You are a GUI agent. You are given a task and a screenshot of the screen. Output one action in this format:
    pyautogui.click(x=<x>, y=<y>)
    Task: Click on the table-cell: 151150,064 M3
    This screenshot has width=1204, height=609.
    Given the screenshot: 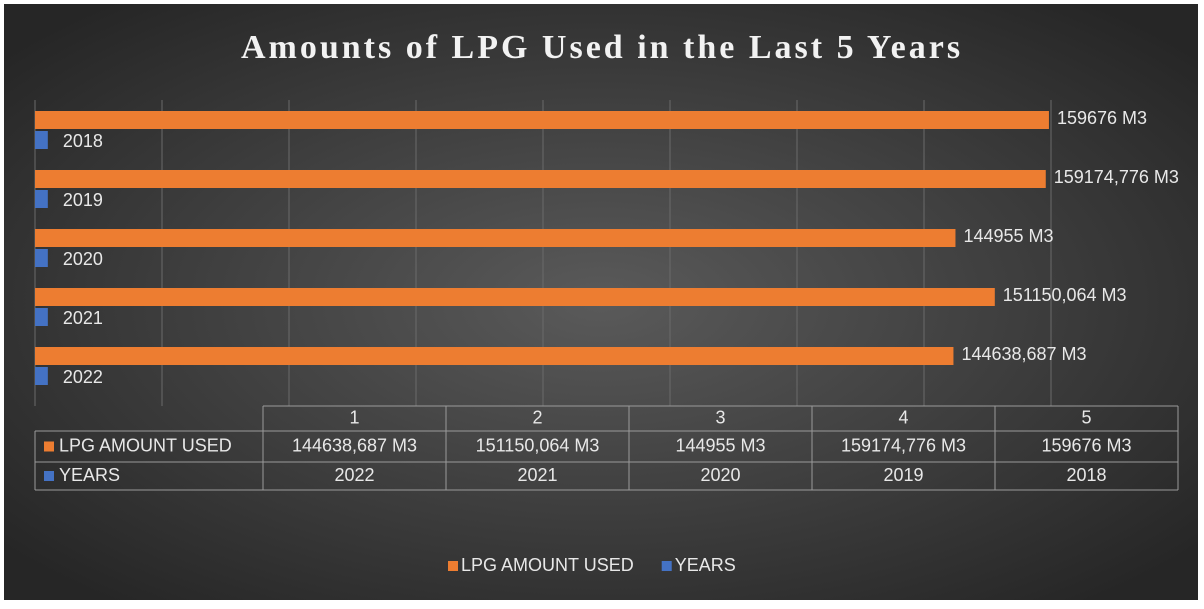 What is the action you would take?
    pyautogui.click(x=538, y=445)
    